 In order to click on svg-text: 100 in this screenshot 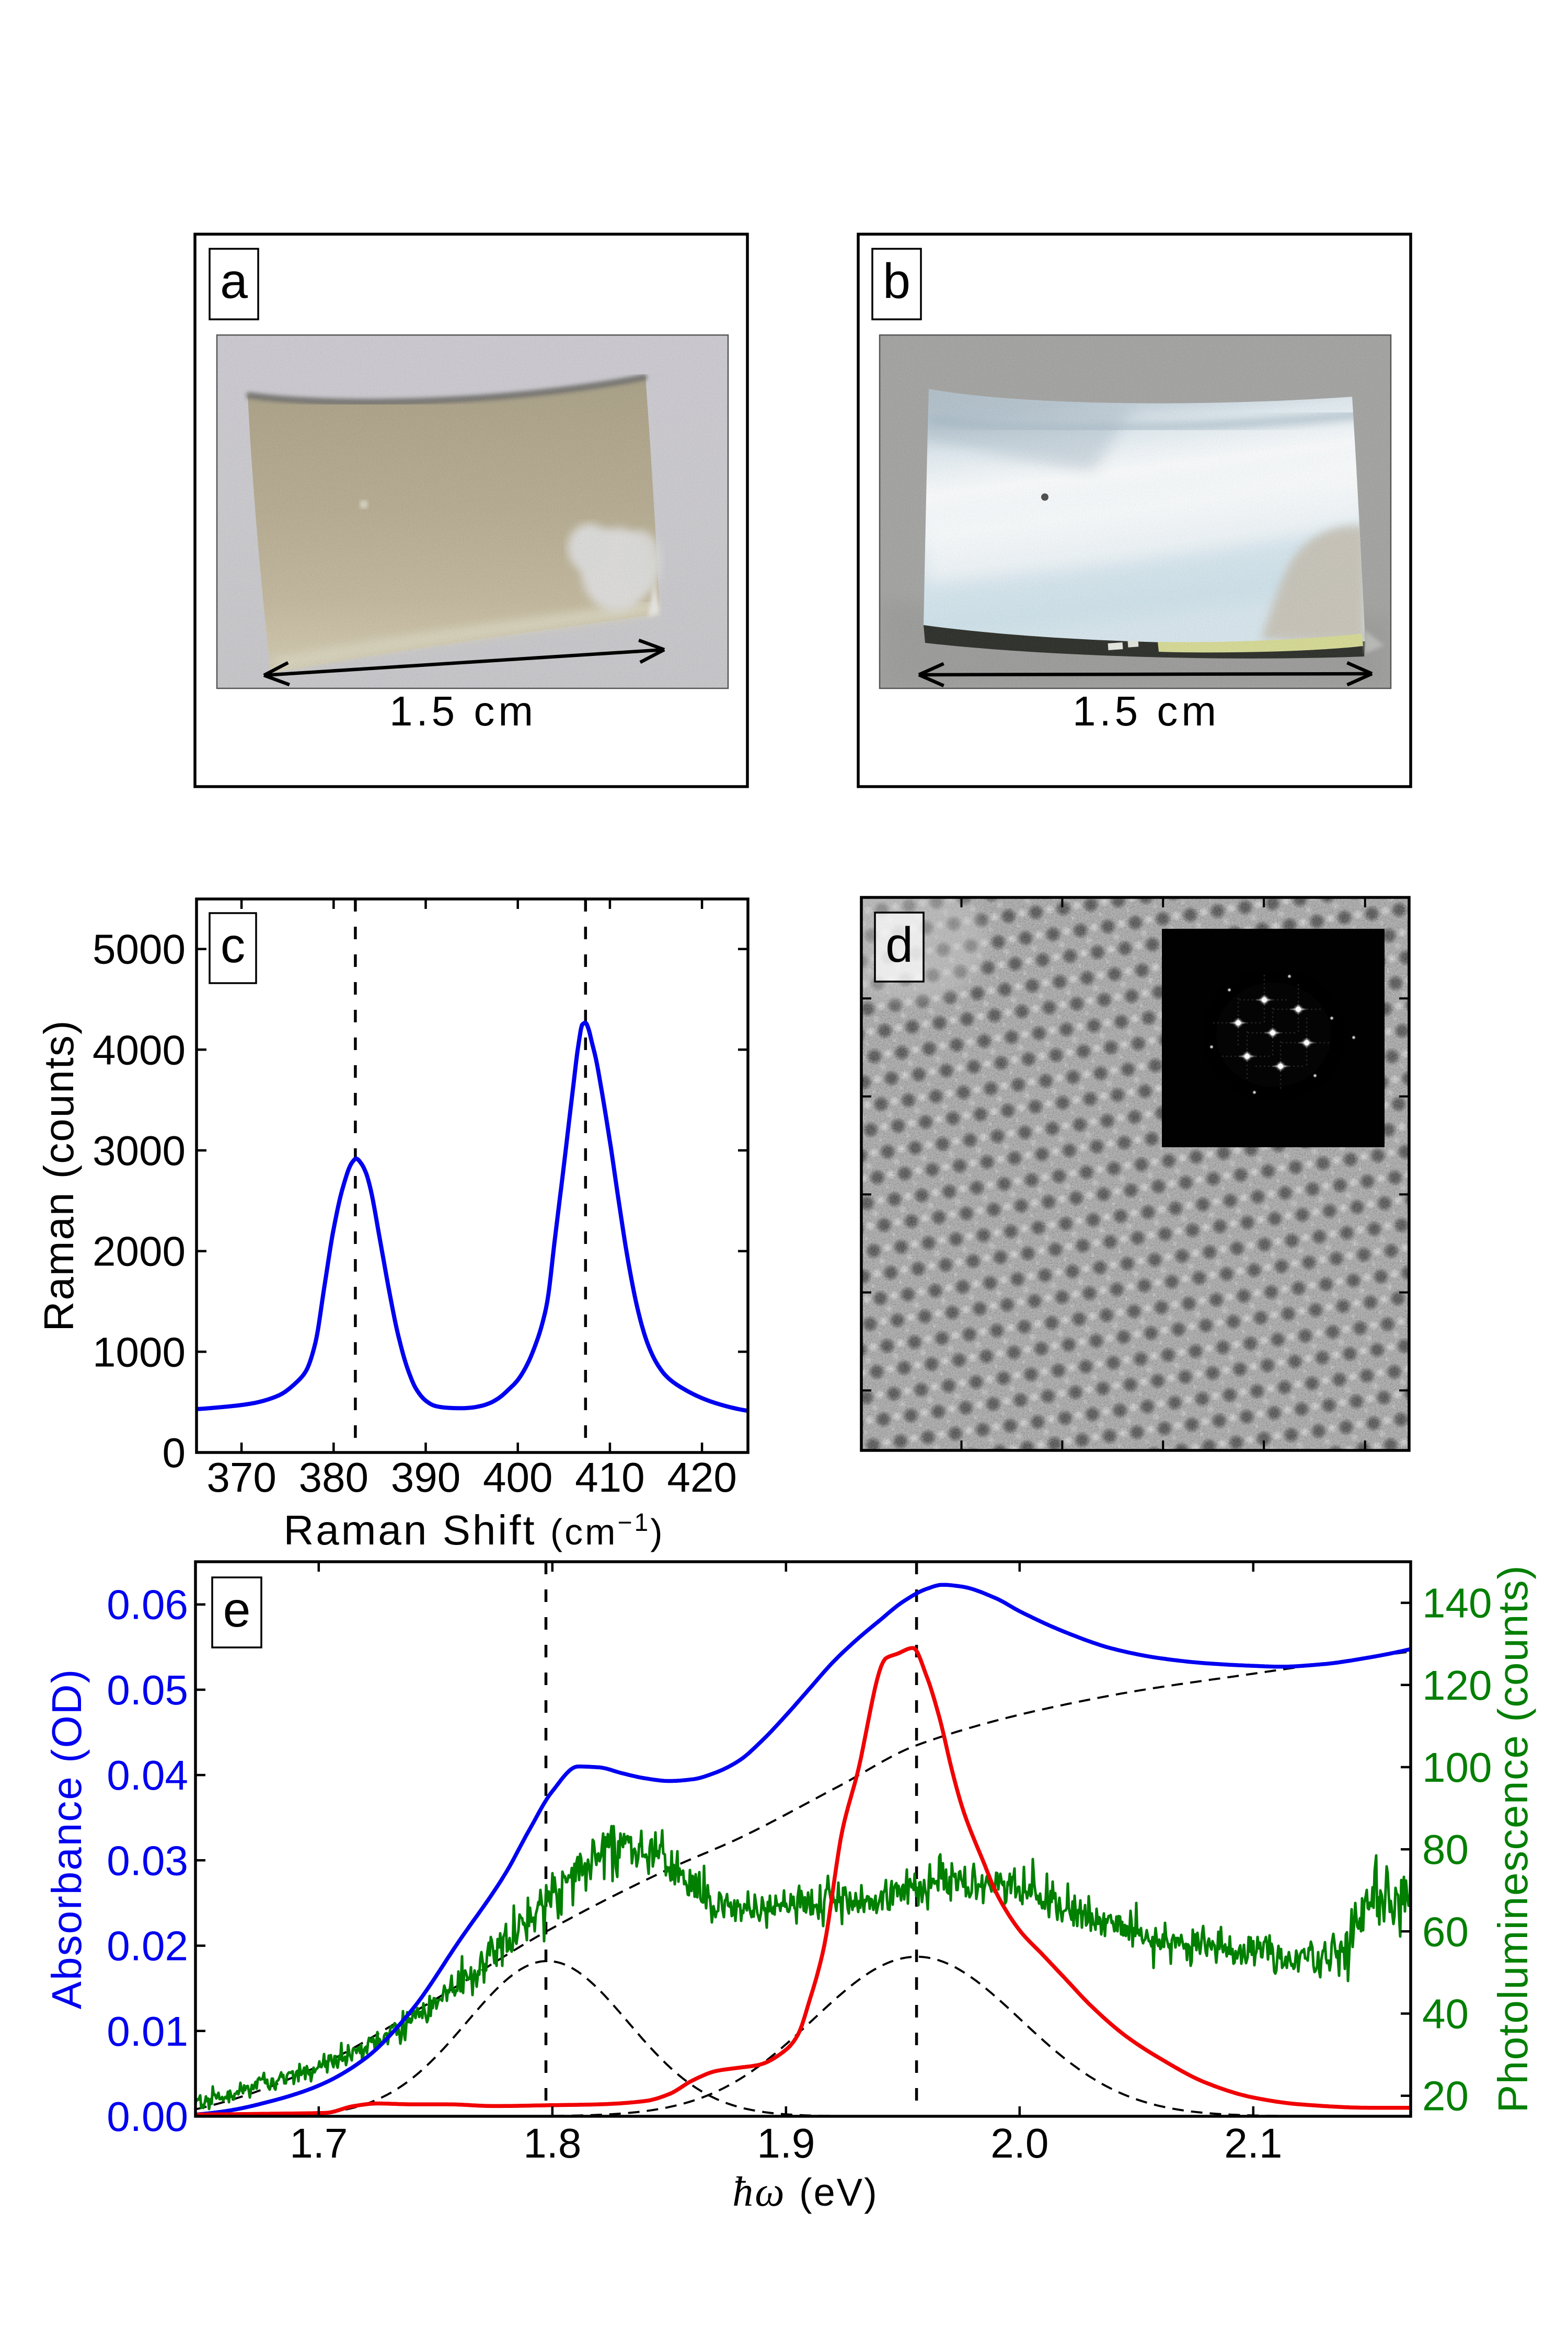, I will do `click(1457, 1767)`.